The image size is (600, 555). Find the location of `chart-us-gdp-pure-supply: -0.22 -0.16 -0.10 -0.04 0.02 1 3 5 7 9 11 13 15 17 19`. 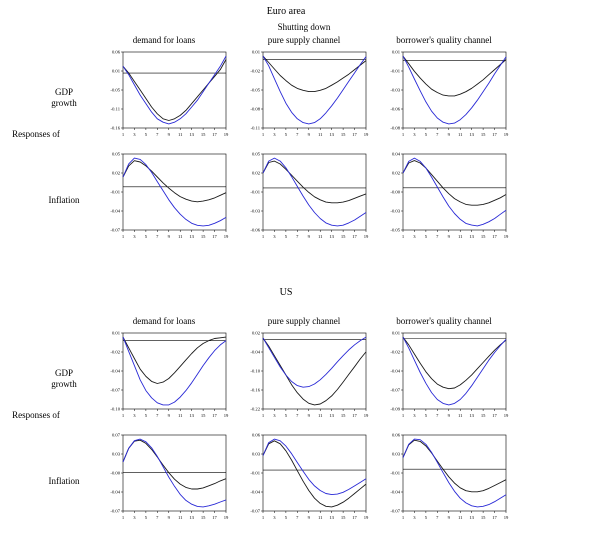

chart-us-gdp-pure-supply: -0.22 -0.16 -0.10 -0.04 0.02 1 3 5 7 9 11 13 15 17 19 is located at coordinates (304, 379).